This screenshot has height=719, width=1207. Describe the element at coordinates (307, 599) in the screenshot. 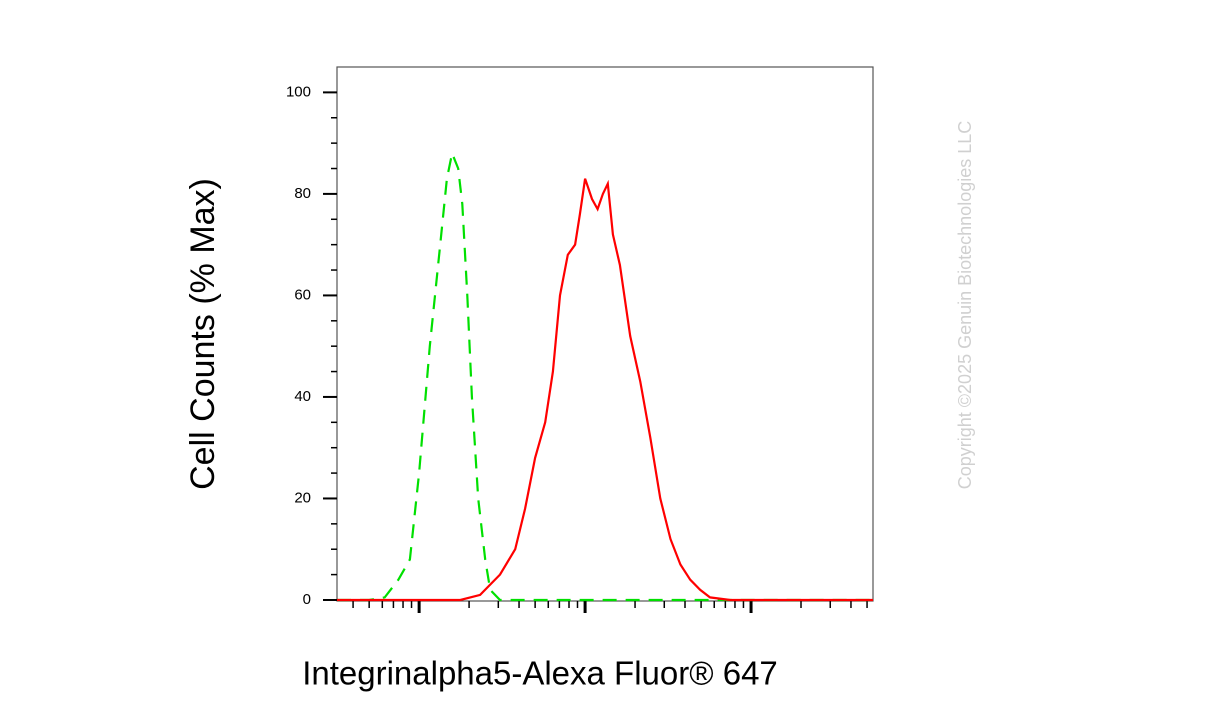

I see `y-tick-label: 0` at that location.